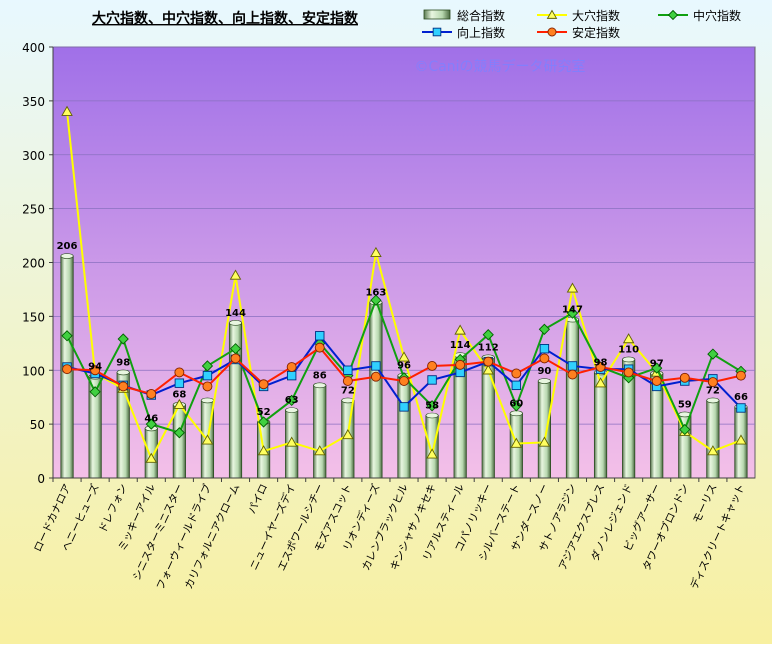  I want to click on bar-value-label: 147, so click(572, 310).